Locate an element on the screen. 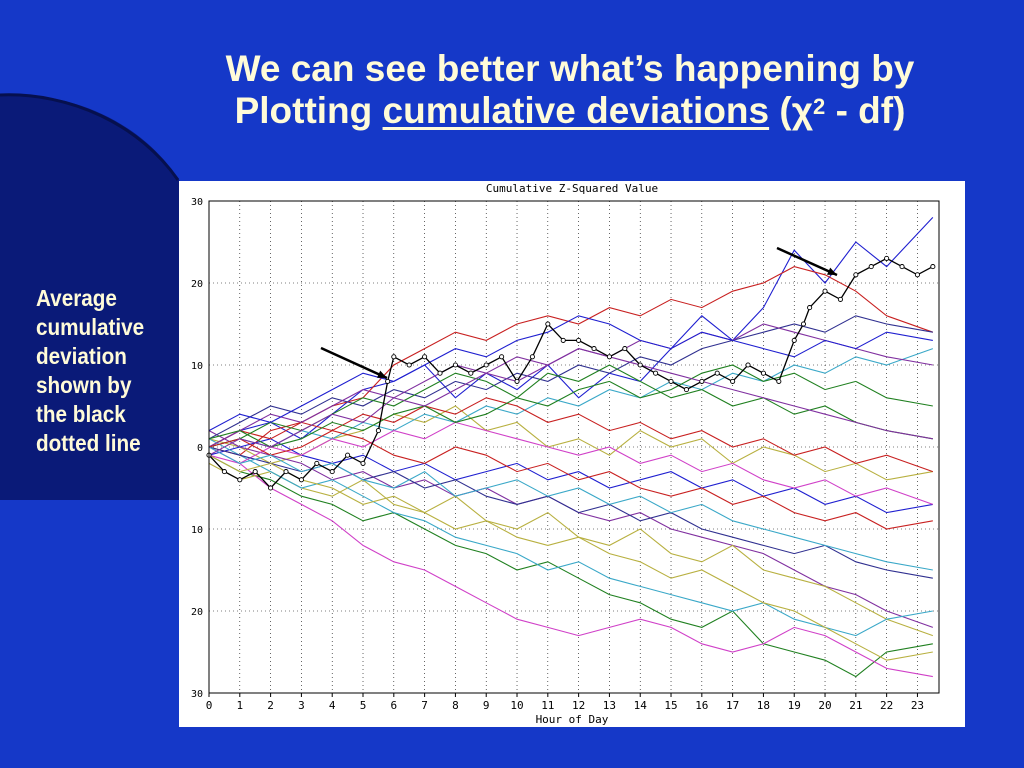 The width and height of the screenshot is (1024, 768). side-note-line: cumulative is located at coordinates (90, 327).